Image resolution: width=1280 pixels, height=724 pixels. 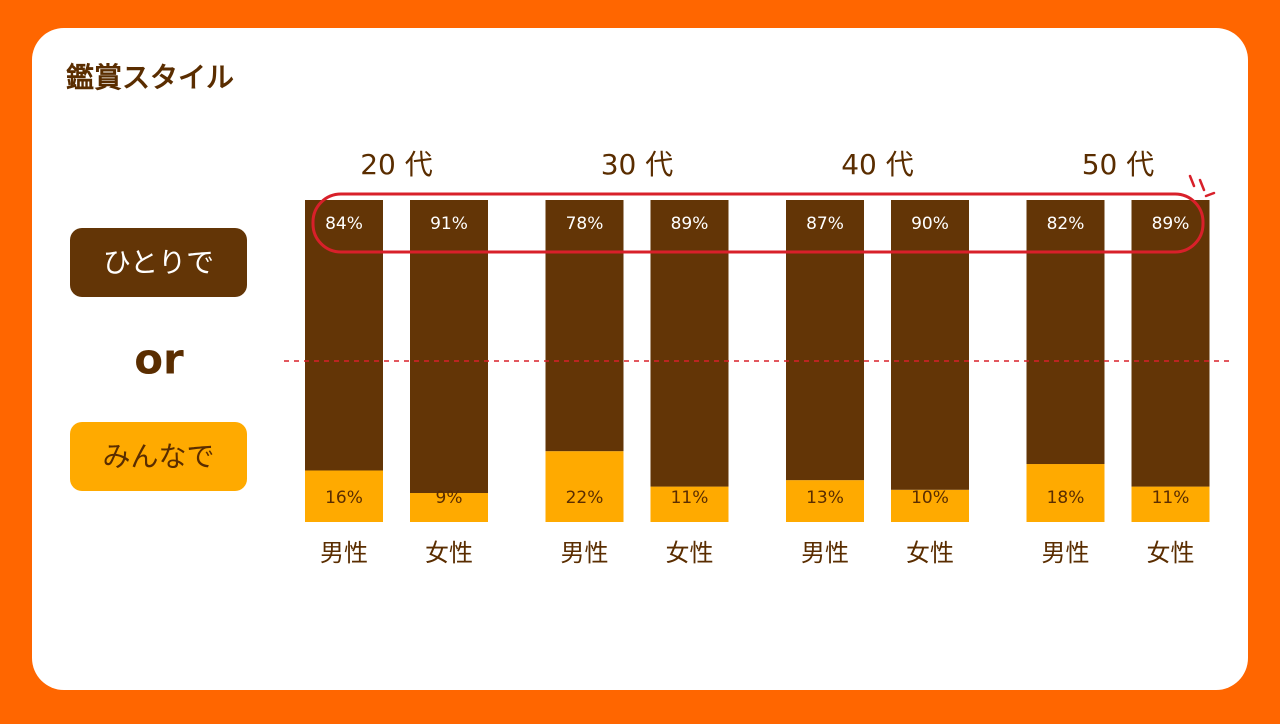 What do you see at coordinates (1202, 186) in the screenshot?
I see `highlight-sparkle` at bounding box center [1202, 186].